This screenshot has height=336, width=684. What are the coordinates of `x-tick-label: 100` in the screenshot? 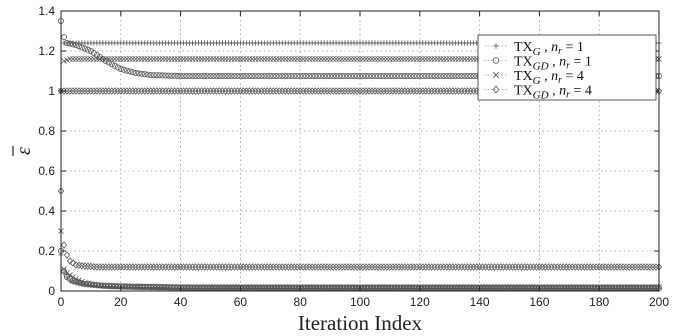 It's located at (360, 302).